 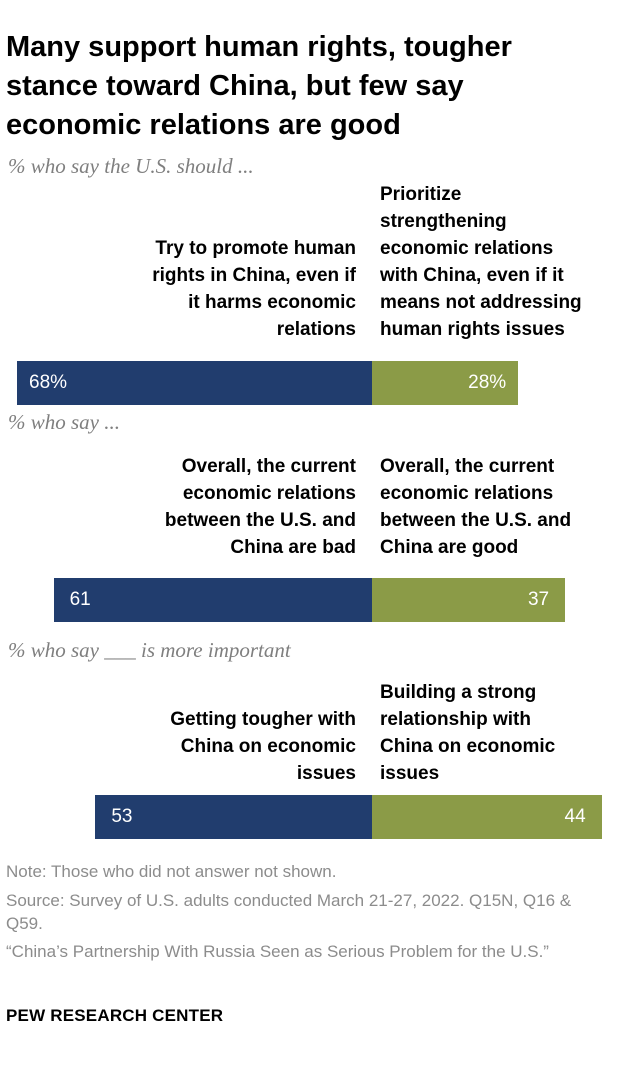 What do you see at coordinates (538, 599) in the screenshot?
I see `bar-right-2-value: 37` at bounding box center [538, 599].